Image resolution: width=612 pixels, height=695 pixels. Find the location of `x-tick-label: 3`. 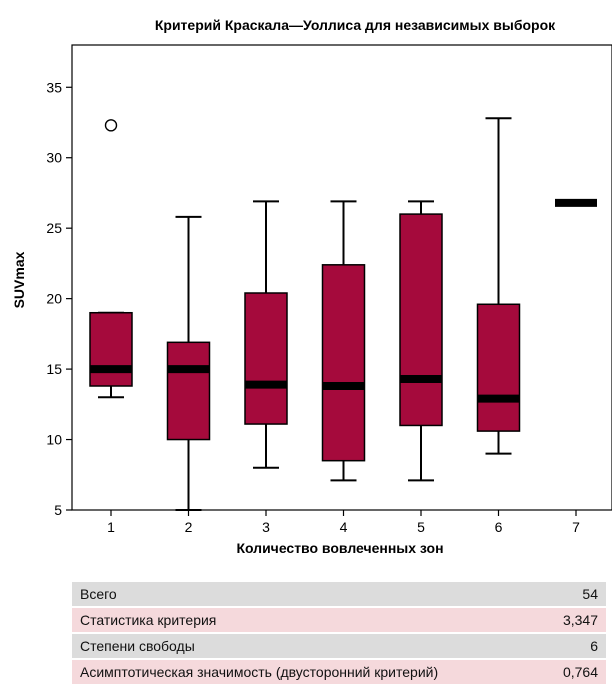

x-tick-label: 3 is located at coordinates (266, 527).